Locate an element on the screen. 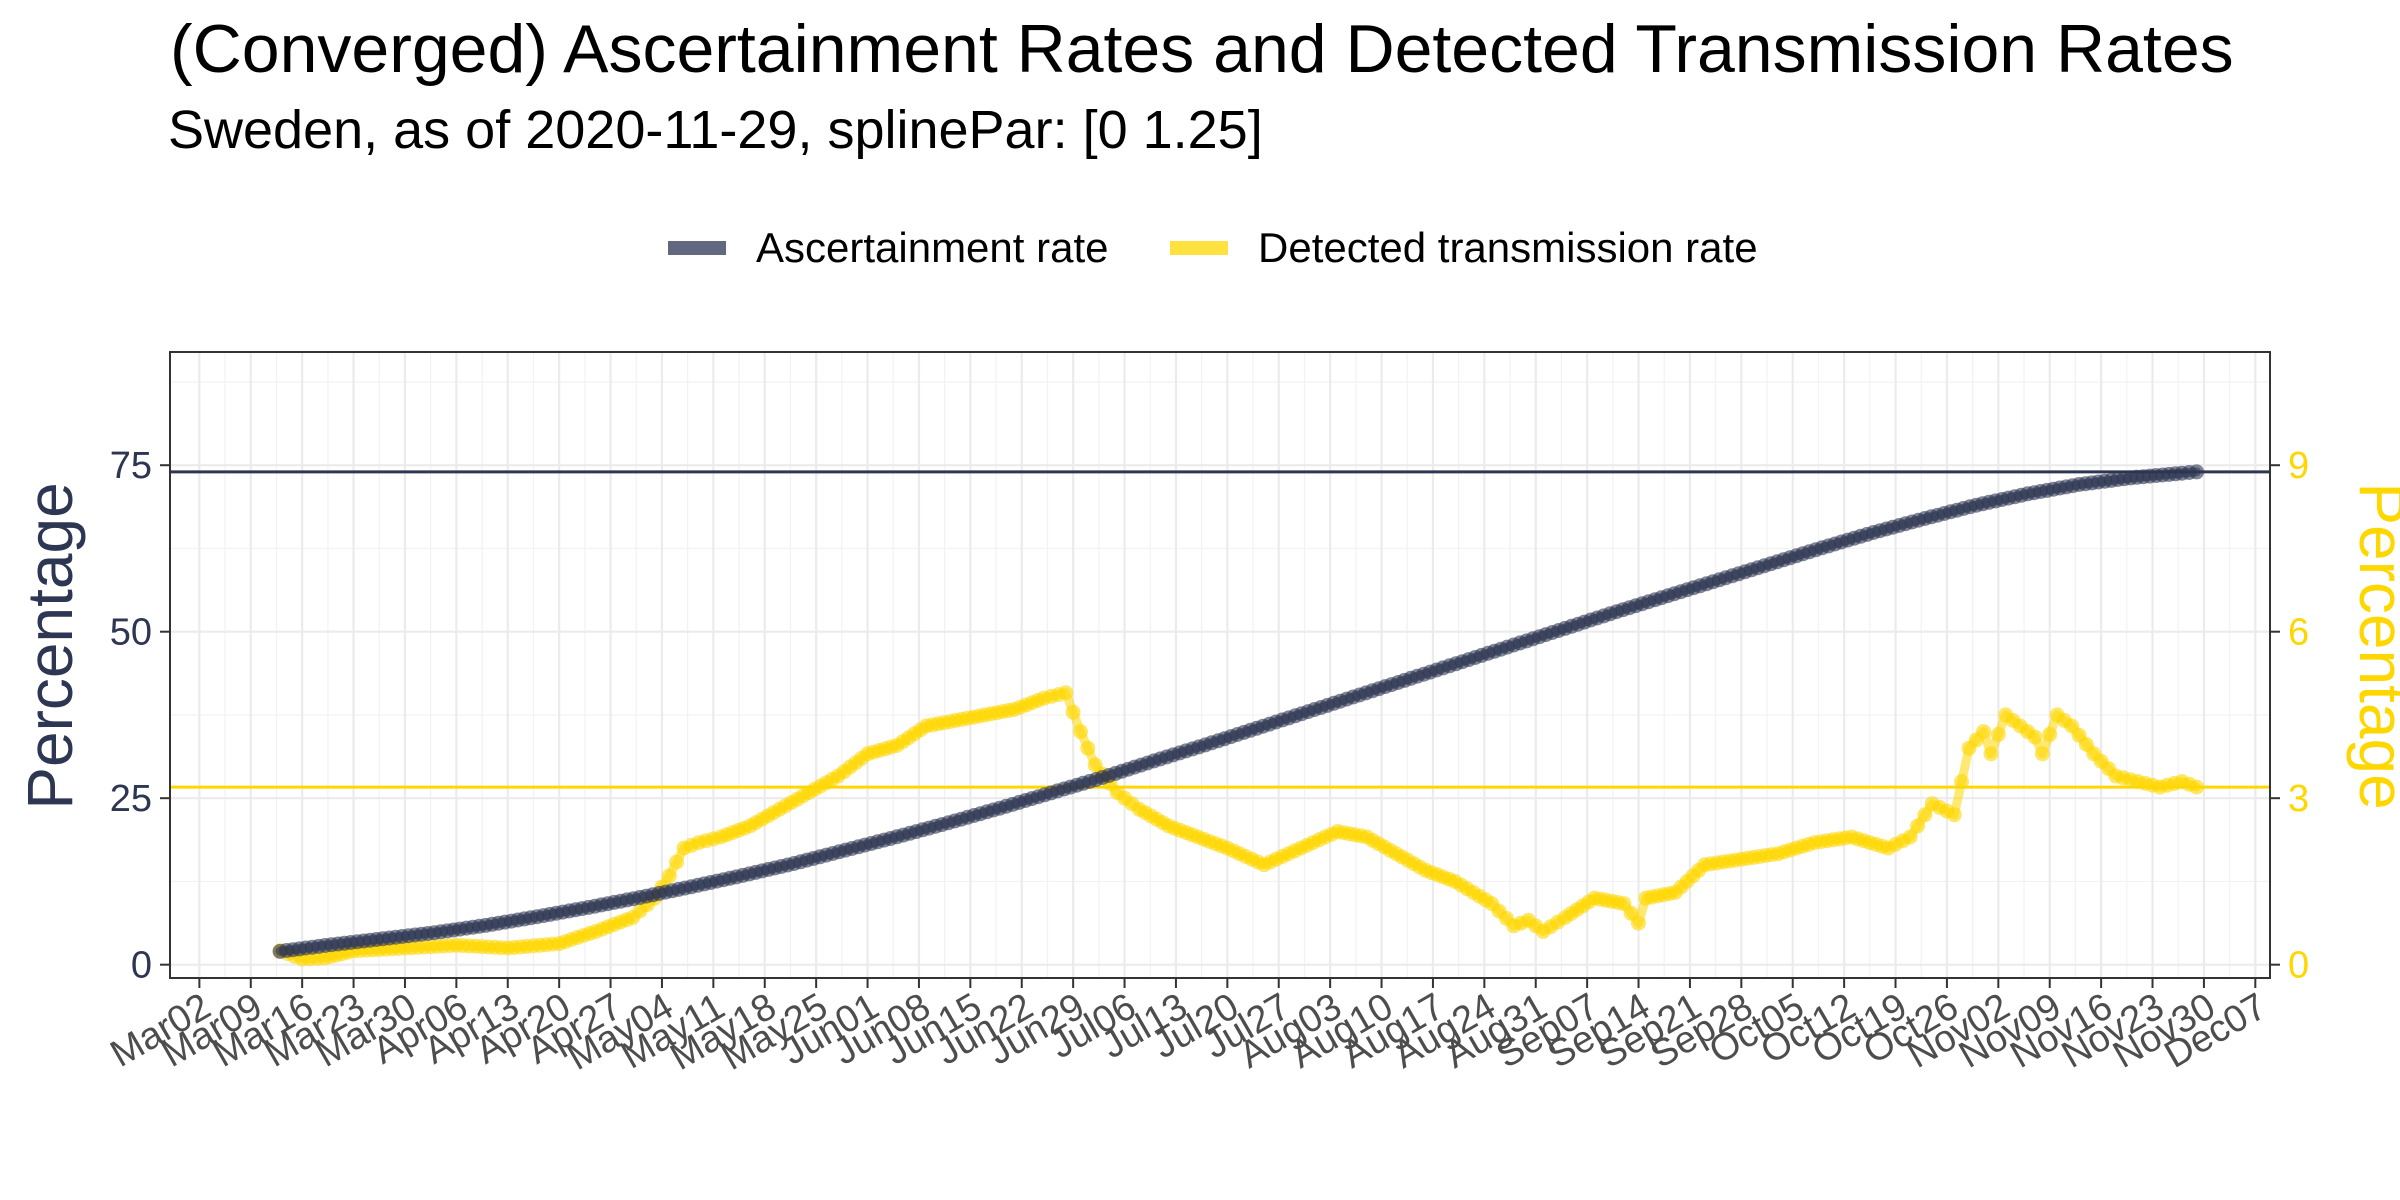  y-tick-label-right: 0 is located at coordinates (2298, 966).